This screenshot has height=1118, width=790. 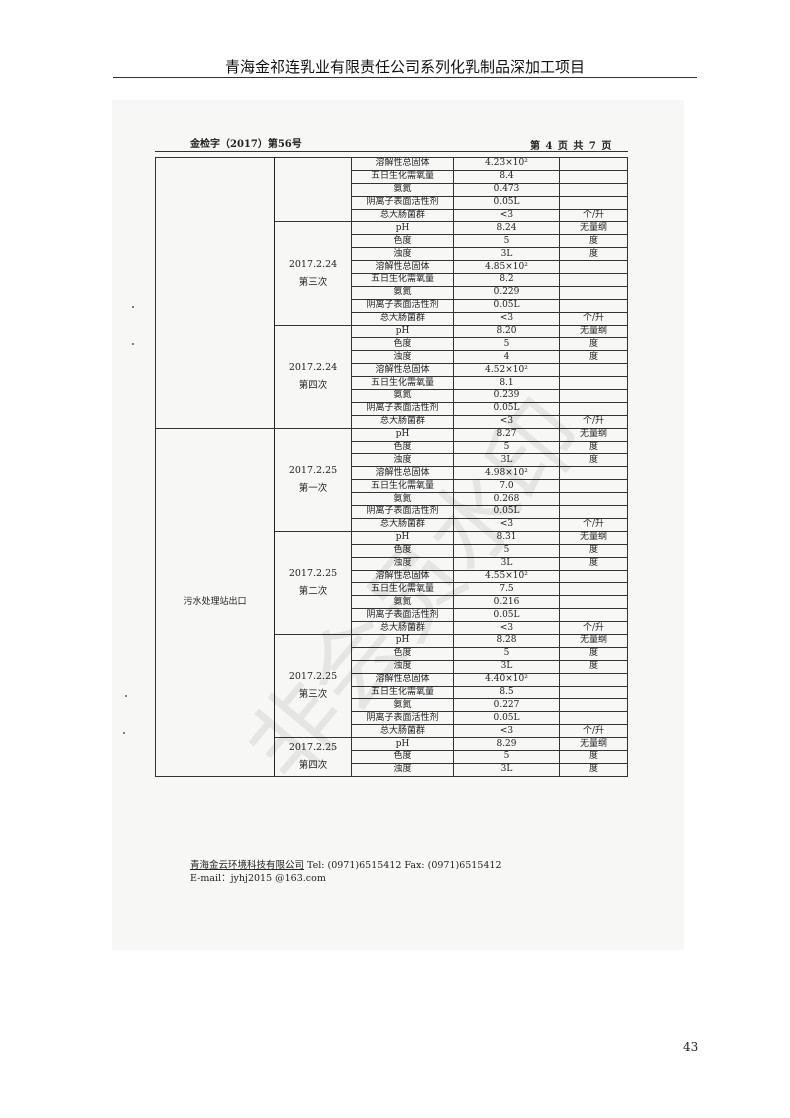 I want to click on table-row: 五日生化需氧量 7.0, so click(x=392, y=486).